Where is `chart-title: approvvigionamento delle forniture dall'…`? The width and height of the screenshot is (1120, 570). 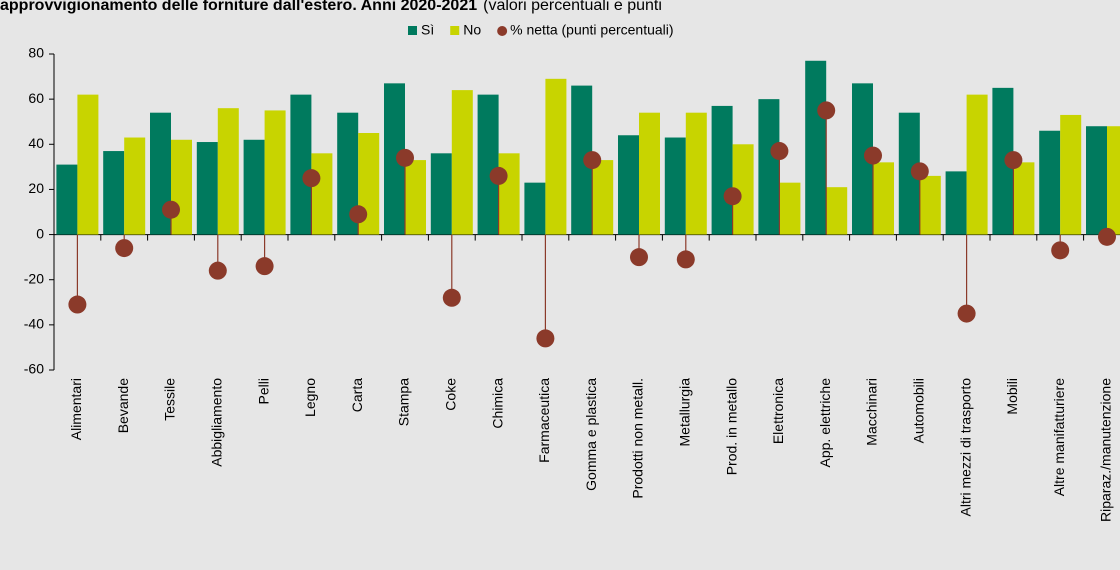 chart-title: approvvigionamento delle forniture dall'… is located at coordinates (238, 7).